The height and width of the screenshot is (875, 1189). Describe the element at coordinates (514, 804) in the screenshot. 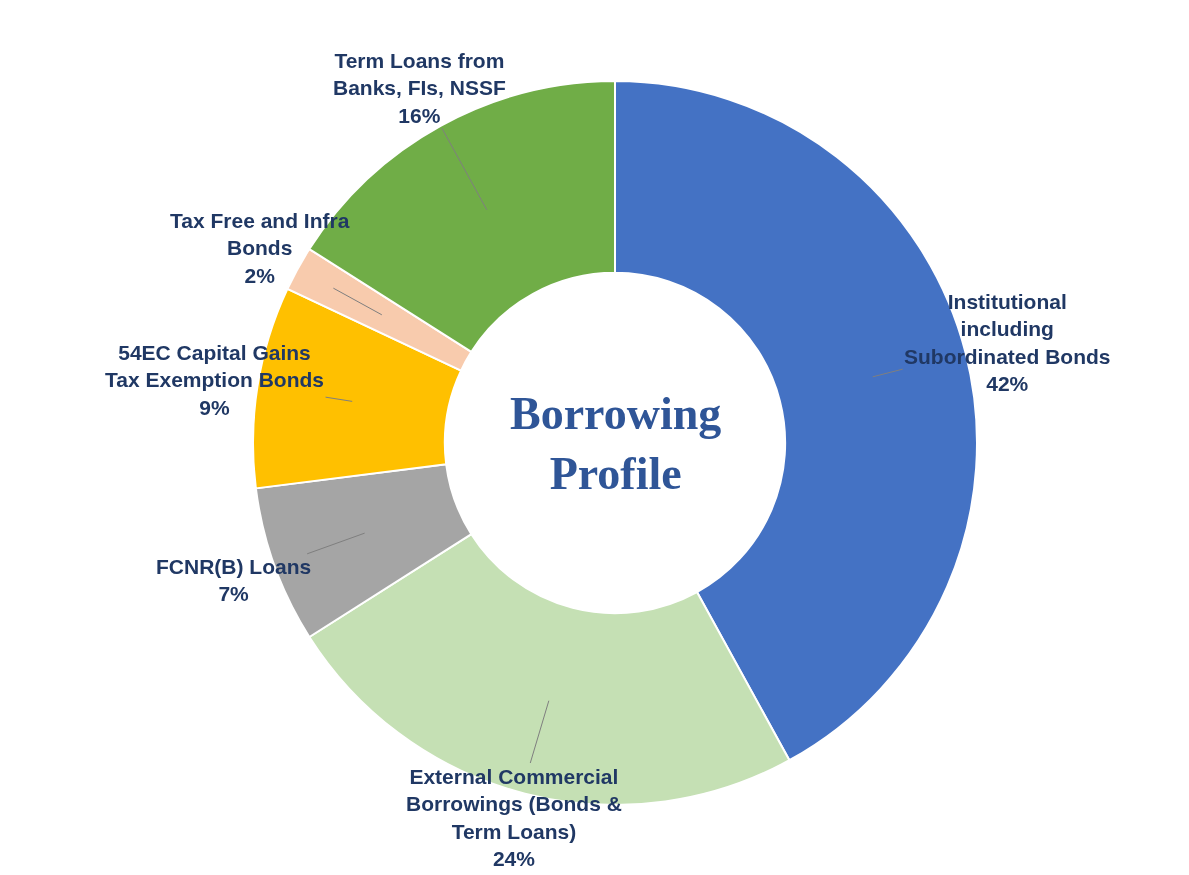

I see `slice-label: External Commercial Borrowings (Bonds & Term Loans)` at that location.